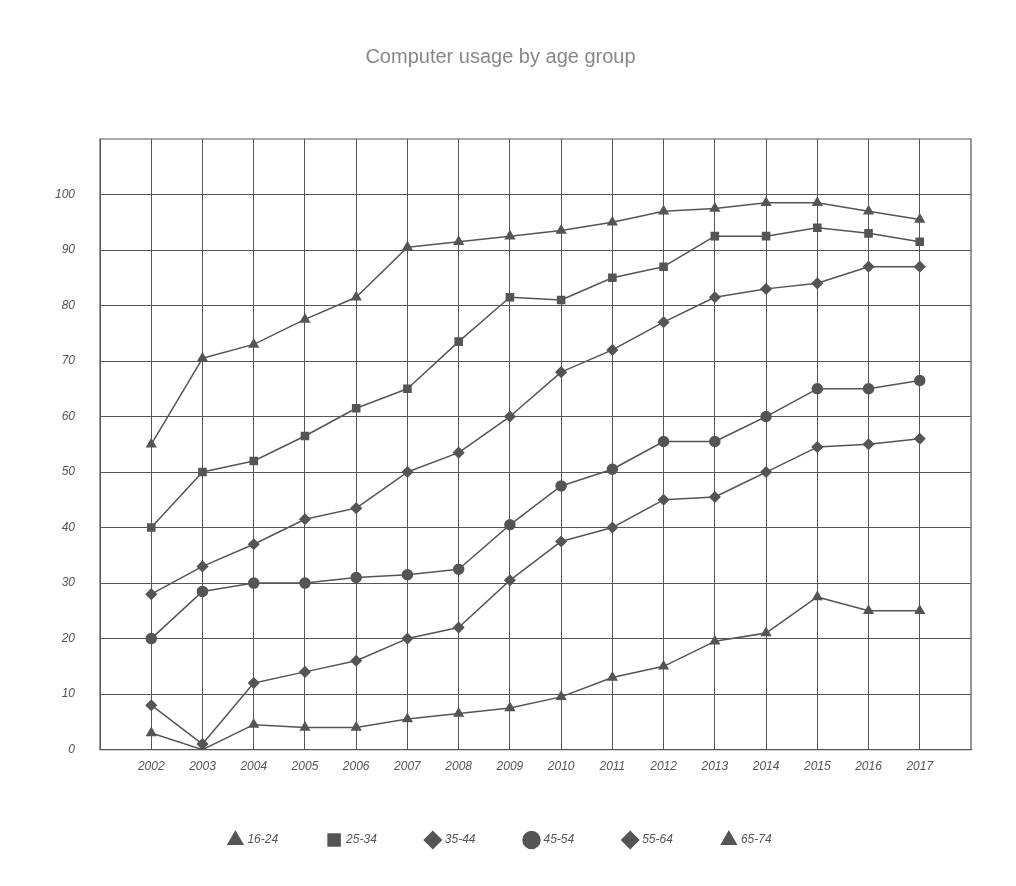  I want to click on y-tick-label: 20, so click(68, 637).